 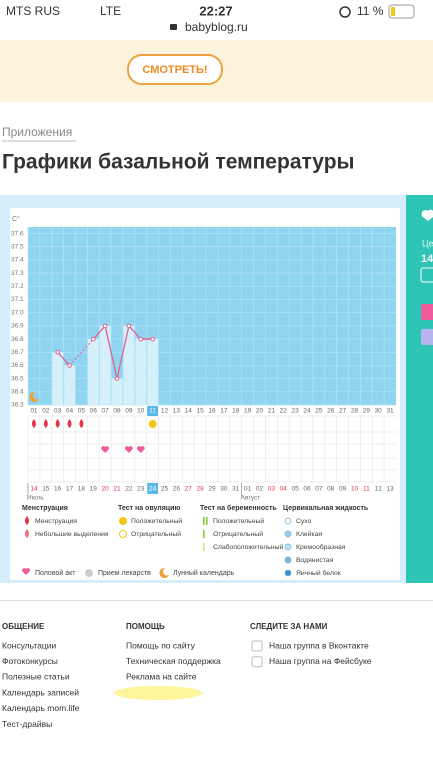 I want to click on footer-link: Полезные статьи, so click(x=36, y=677).